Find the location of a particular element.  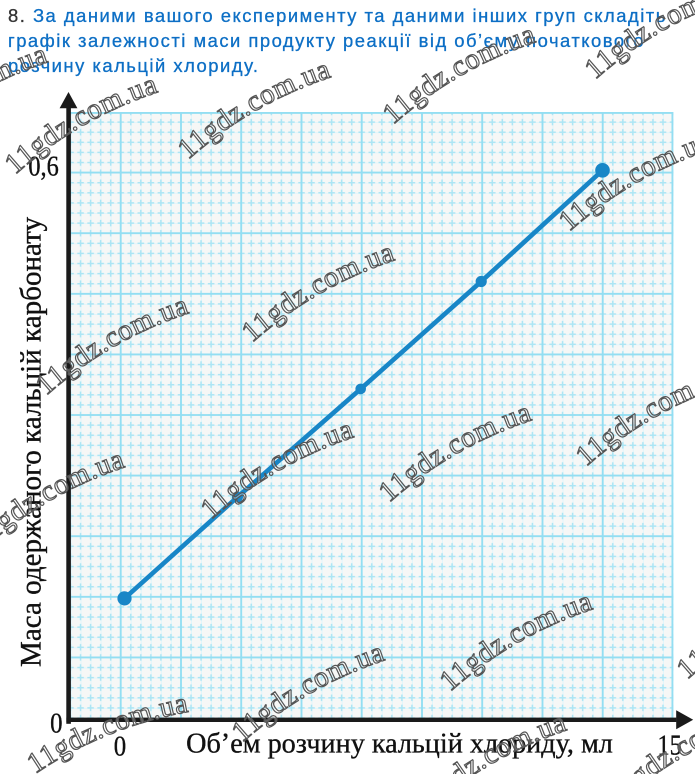

svg-text:Об’ем розчину кальцій хлориду,: Об’ем розчину кальцій хлориду, мл is located at coordinates (399, 744).